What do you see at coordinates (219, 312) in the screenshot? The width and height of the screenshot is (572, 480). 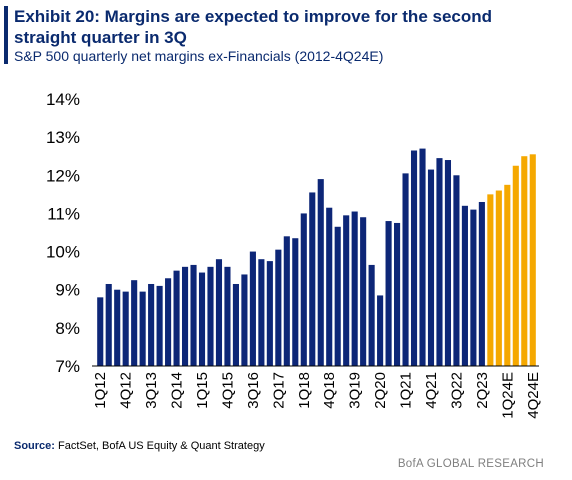 I see `bar-3q15` at bounding box center [219, 312].